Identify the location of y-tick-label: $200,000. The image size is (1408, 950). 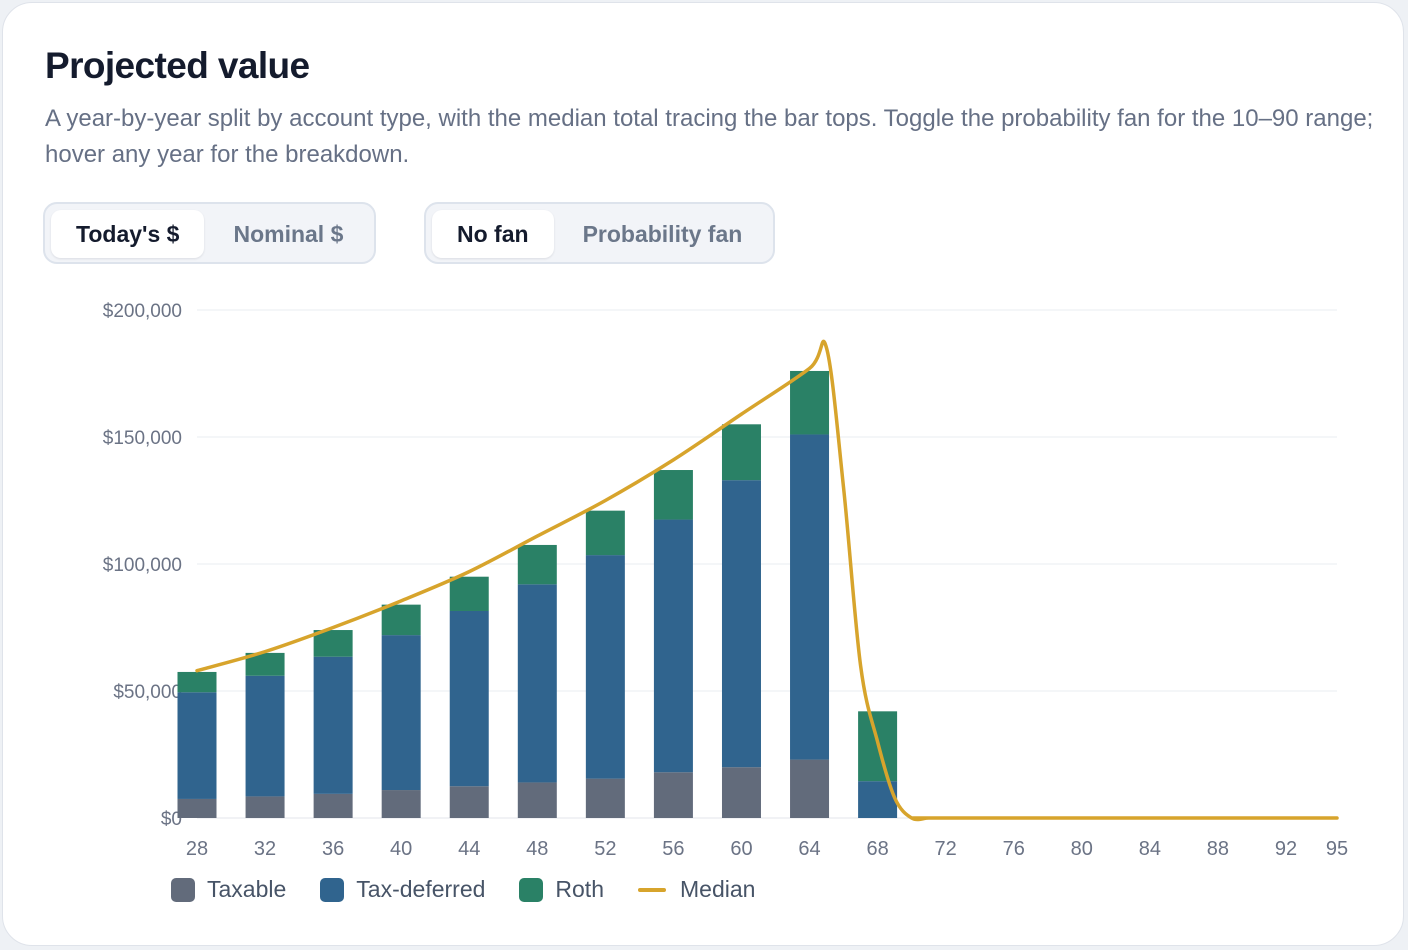
(142, 311).